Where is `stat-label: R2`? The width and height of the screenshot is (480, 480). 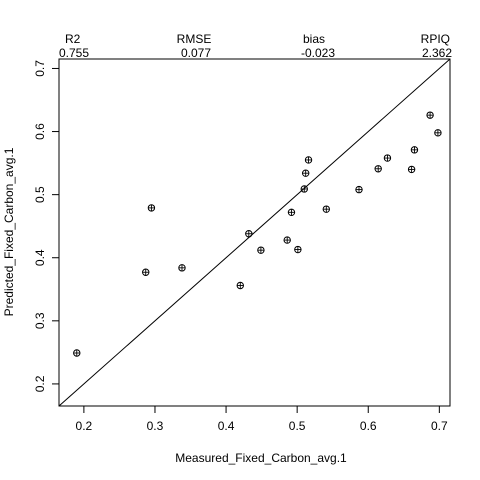 stat-label: R2 is located at coordinates (73, 39).